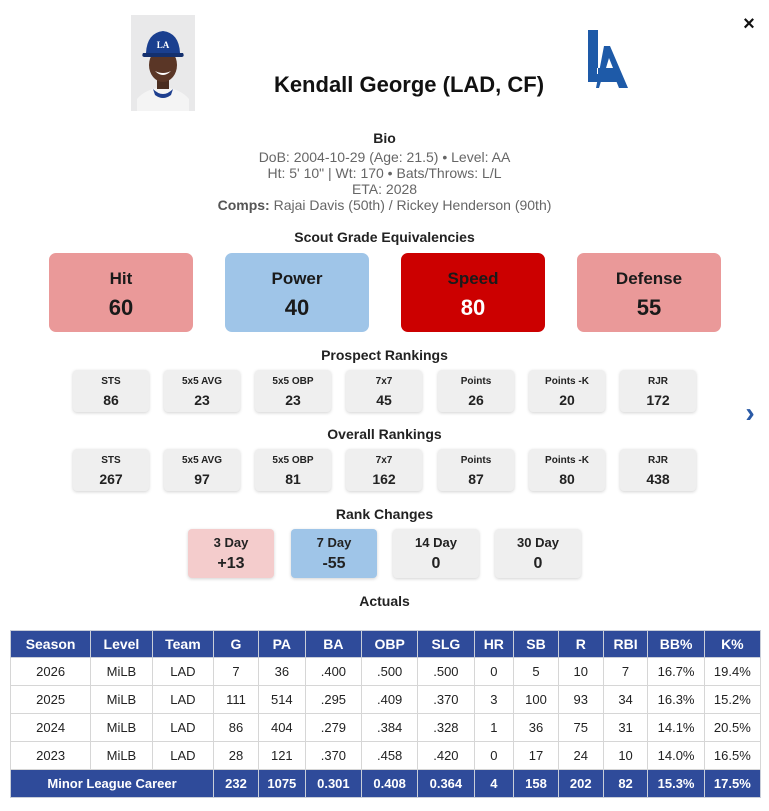  I want to click on rank-value: 172, so click(658, 400).